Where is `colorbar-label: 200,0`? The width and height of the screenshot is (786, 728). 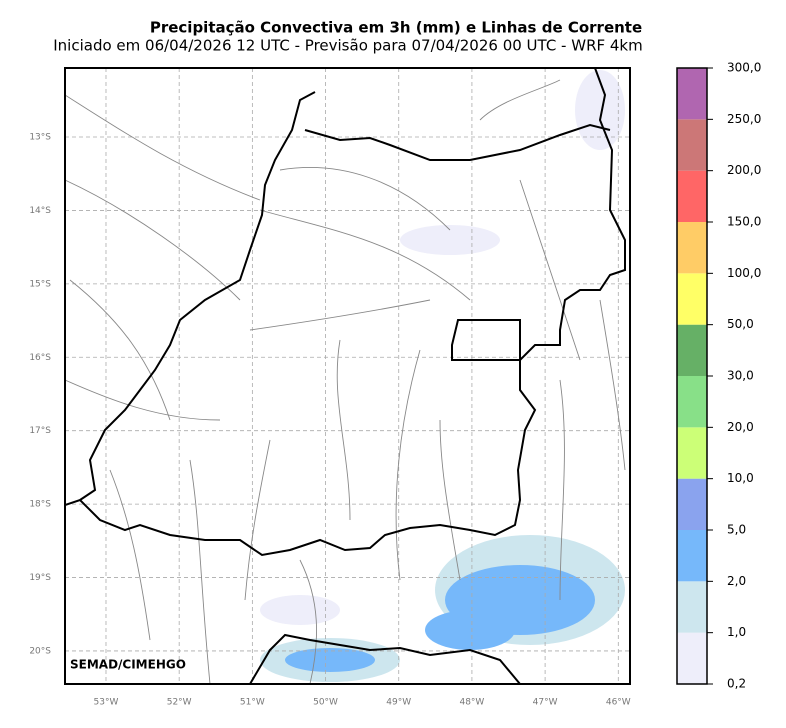 colorbar-label: 200,0 is located at coordinates (744, 170).